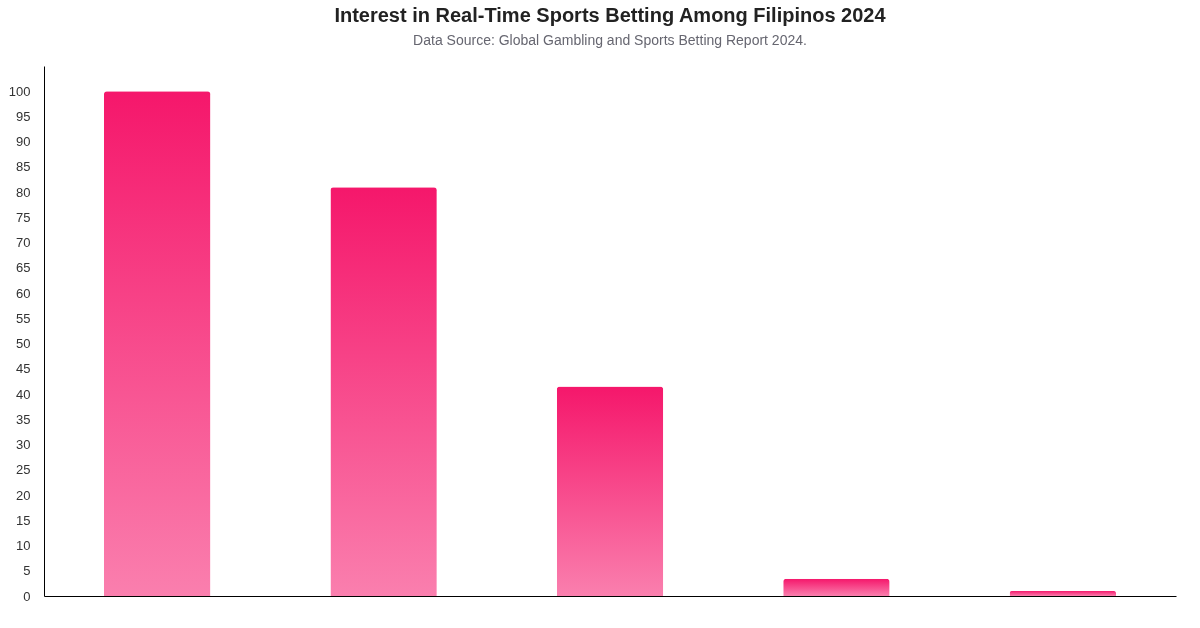  What do you see at coordinates (23, 495) in the screenshot?
I see `y-tick-label: 20` at bounding box center [23, 495].